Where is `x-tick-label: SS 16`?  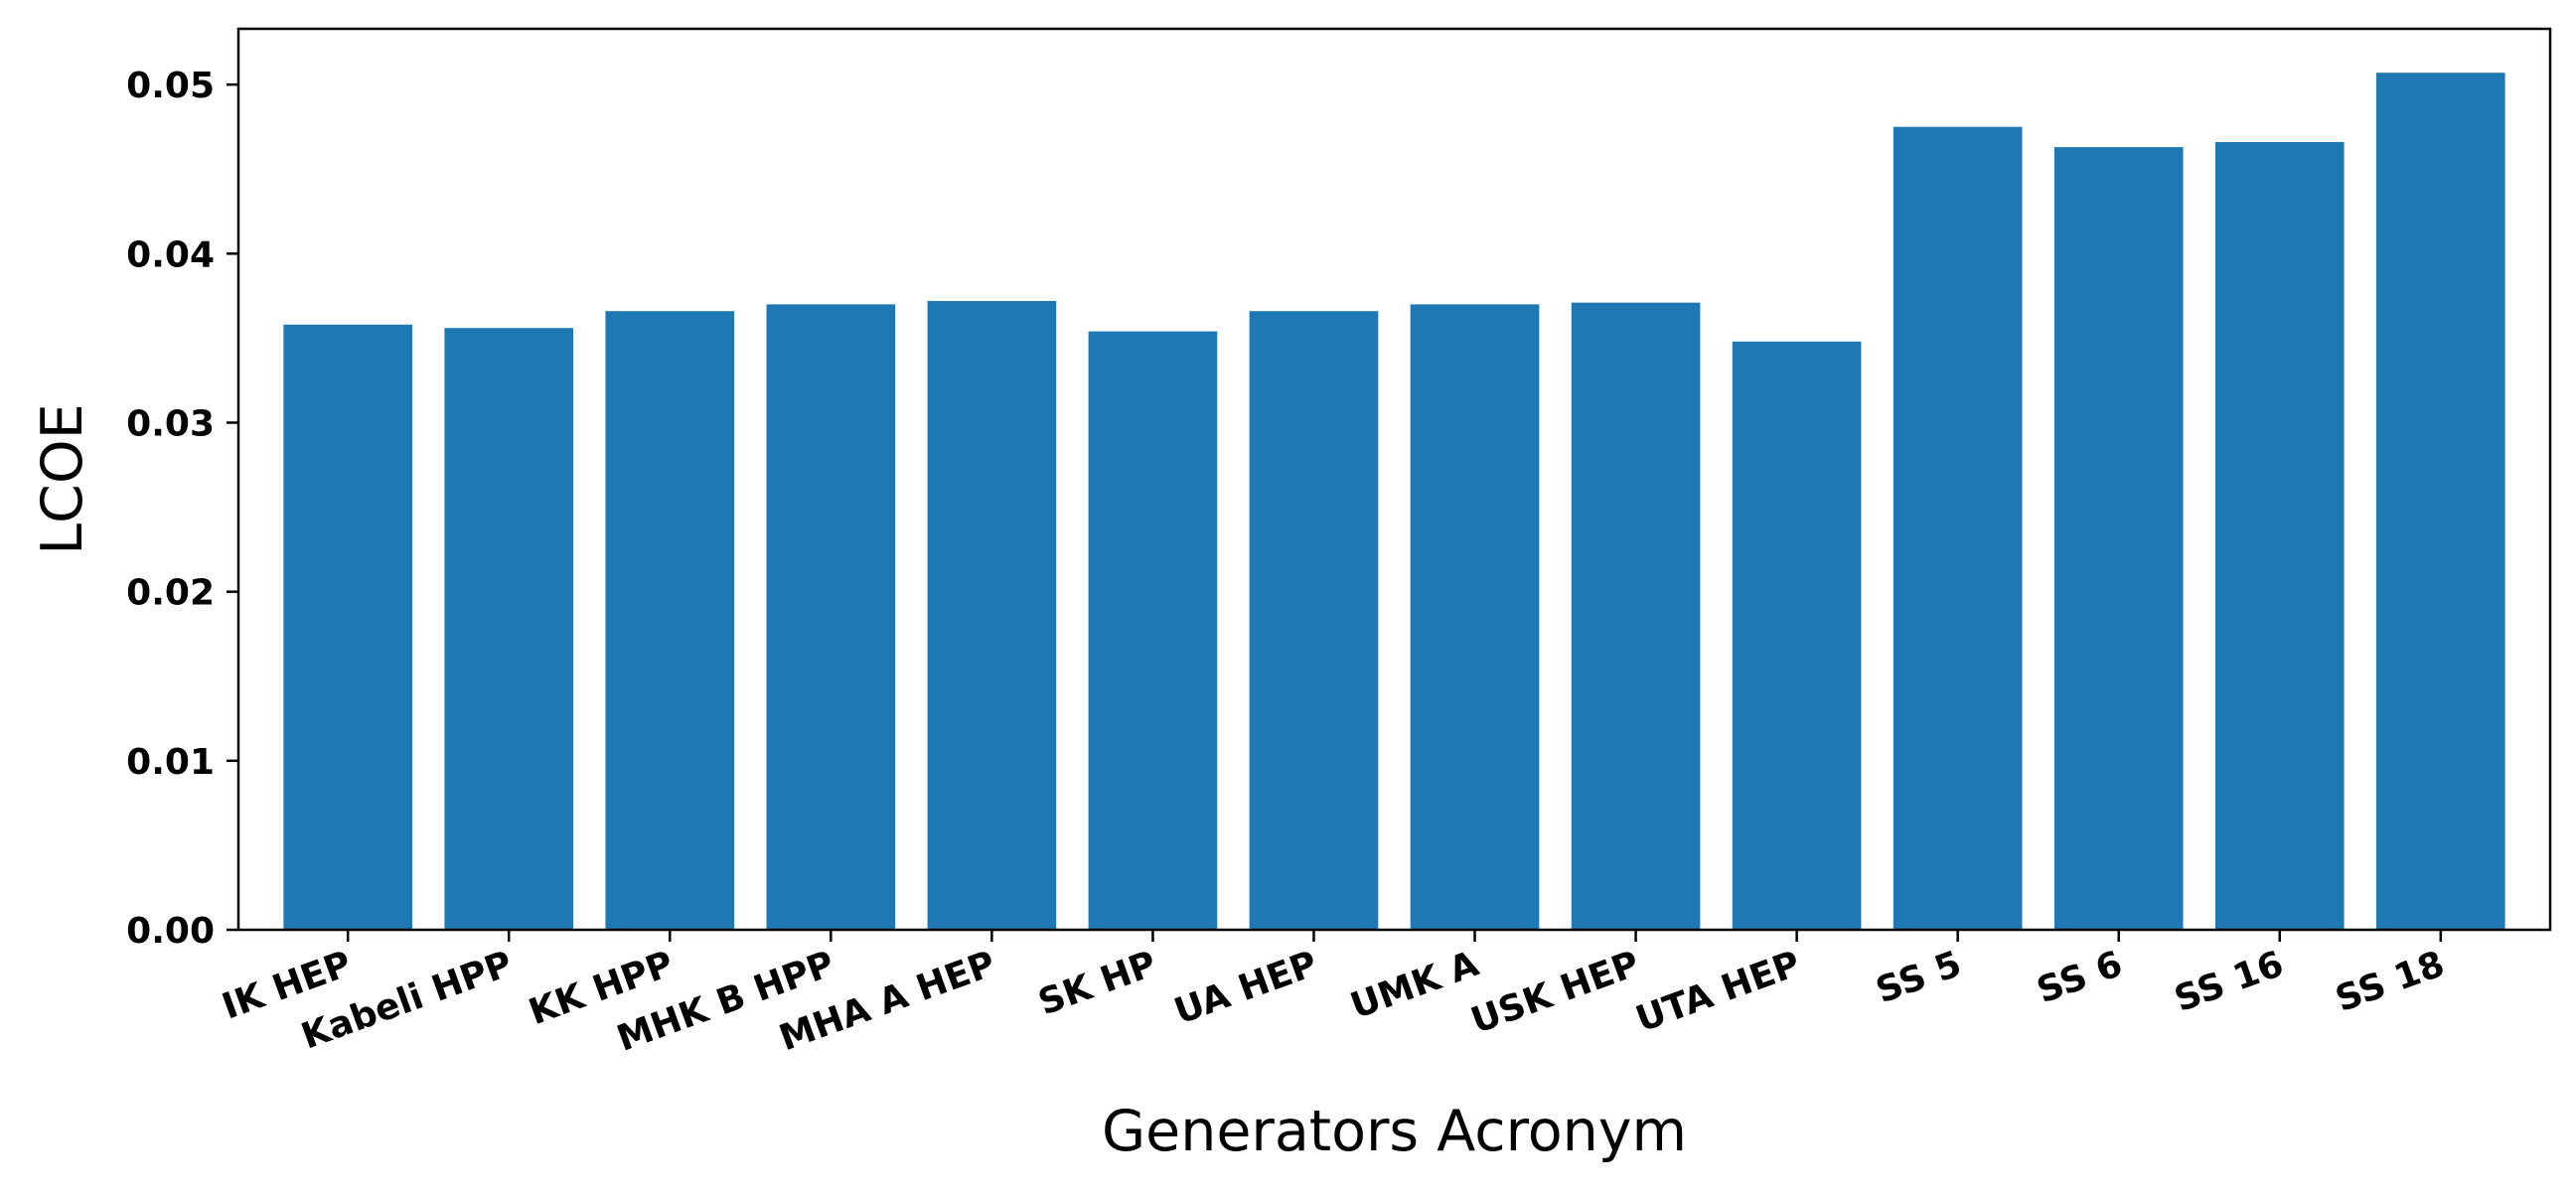 x-tick-label: SS 16 is located at coordinates (2230, 982).